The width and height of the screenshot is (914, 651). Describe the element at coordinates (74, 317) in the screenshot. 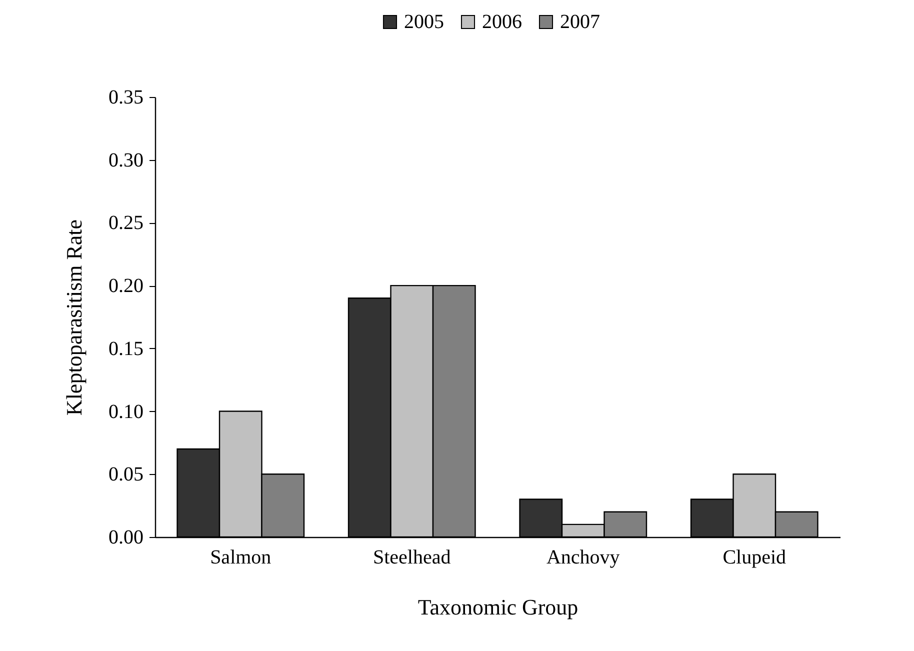

I see `y-axis-title: Kleptoparasitism Rate` at that location.